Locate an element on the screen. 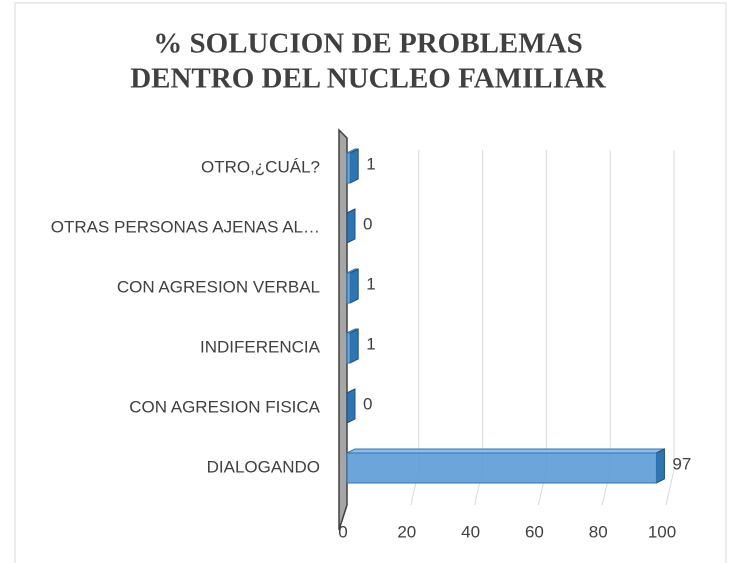 The width and height of the screenshot is (729, 563). grid-line is located at coordinates (670, 328).